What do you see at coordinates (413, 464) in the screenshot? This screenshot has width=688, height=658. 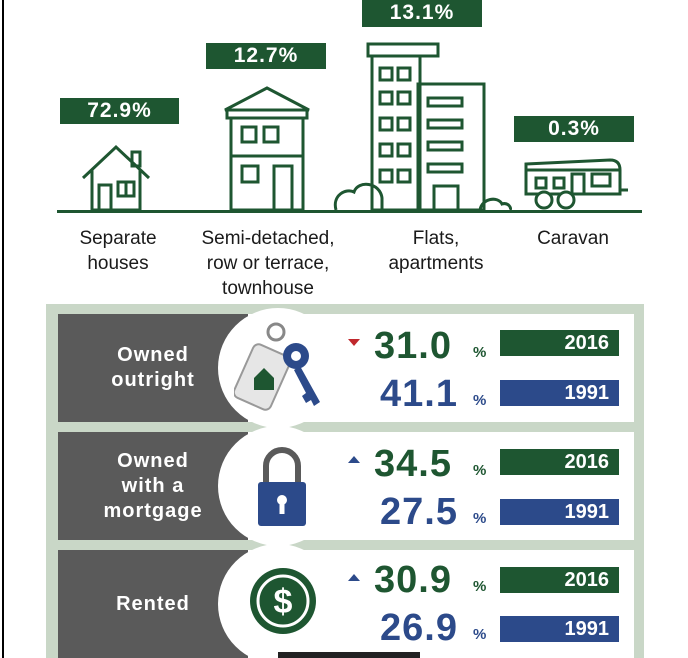 I see `owned-mortgage-2016-value: 34.5` at bounding box center [413, 464].